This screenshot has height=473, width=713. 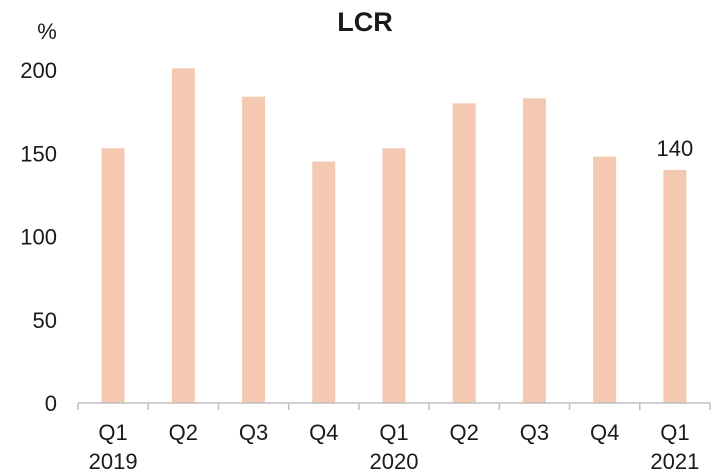 What do you see at coordinates (47, 31) in the screenshot?
I see `y-axis-unit-label: %` at bounding box center [47, 31].